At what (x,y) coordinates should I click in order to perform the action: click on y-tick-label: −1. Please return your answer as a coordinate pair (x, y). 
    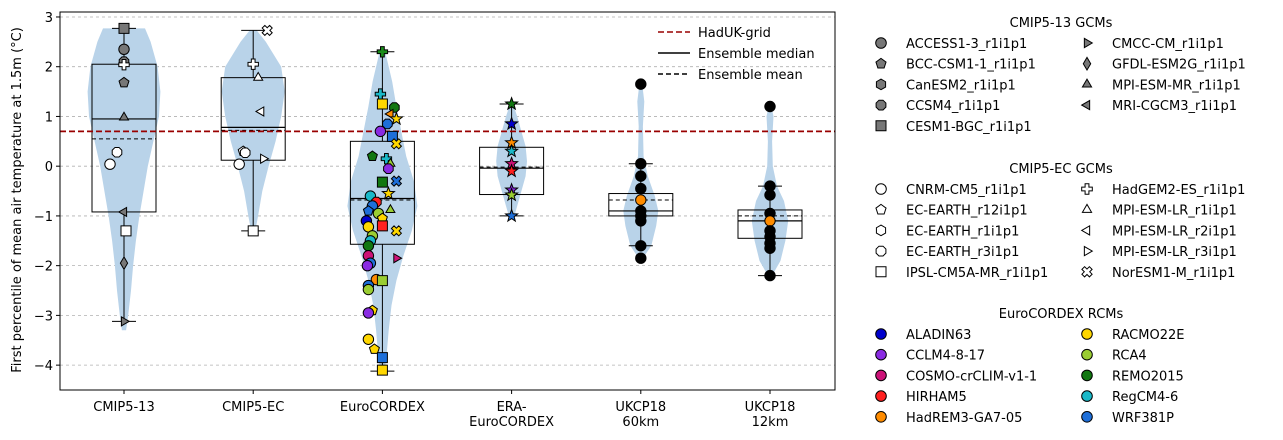
    Looking at the image, I should click on (43, 217).